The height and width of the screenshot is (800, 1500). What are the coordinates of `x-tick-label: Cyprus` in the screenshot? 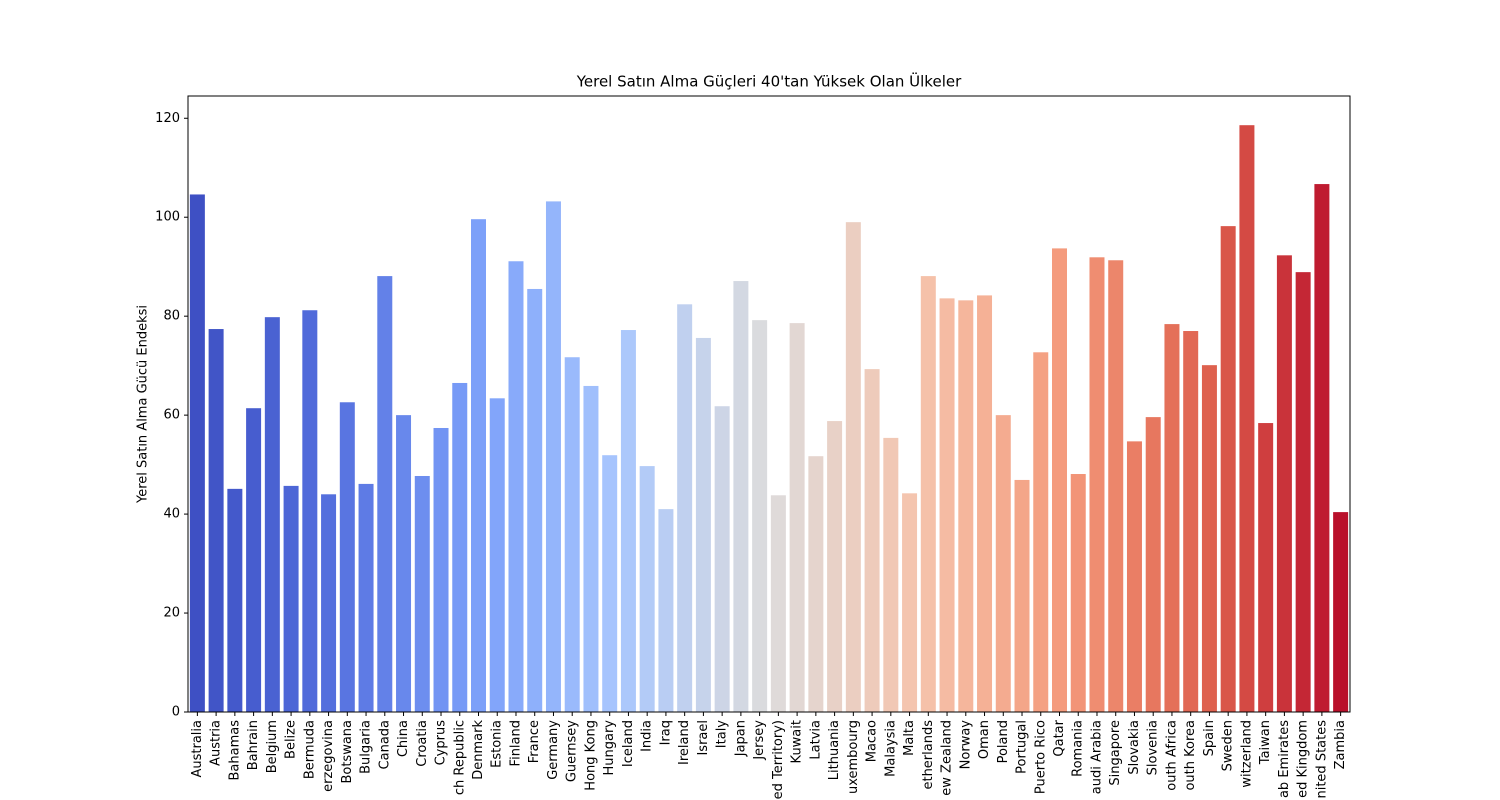 It's located at (441, 743).